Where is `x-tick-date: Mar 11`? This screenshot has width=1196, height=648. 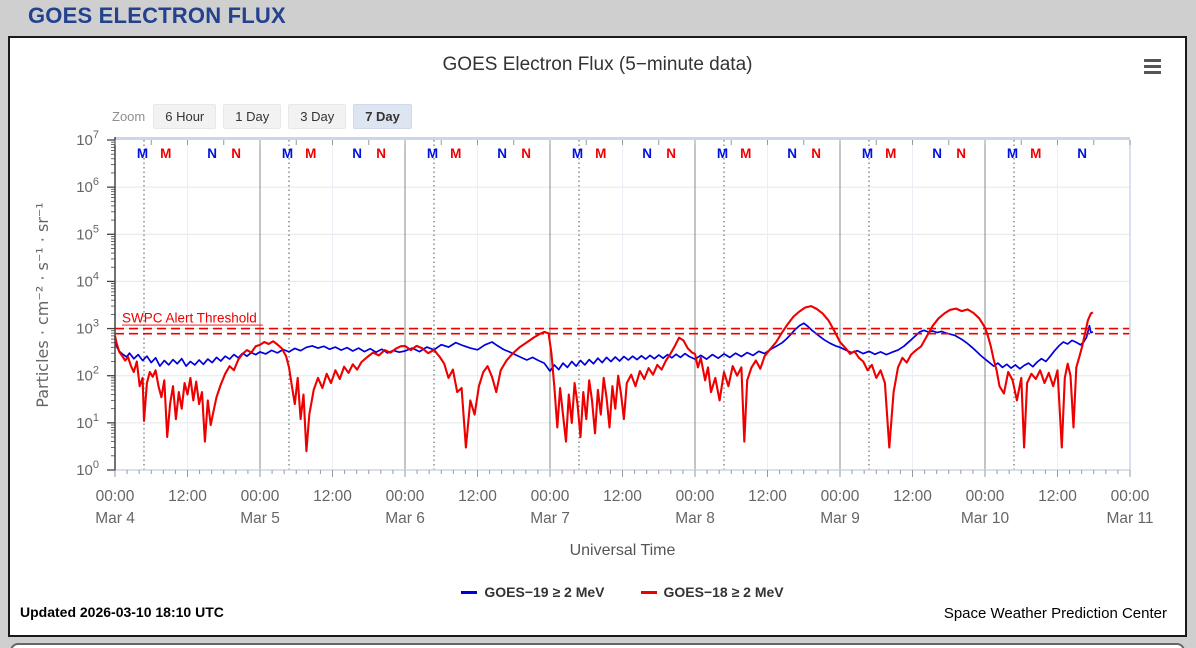
x-tick-date: Mar 11 is located at coordinates (1129, 518).